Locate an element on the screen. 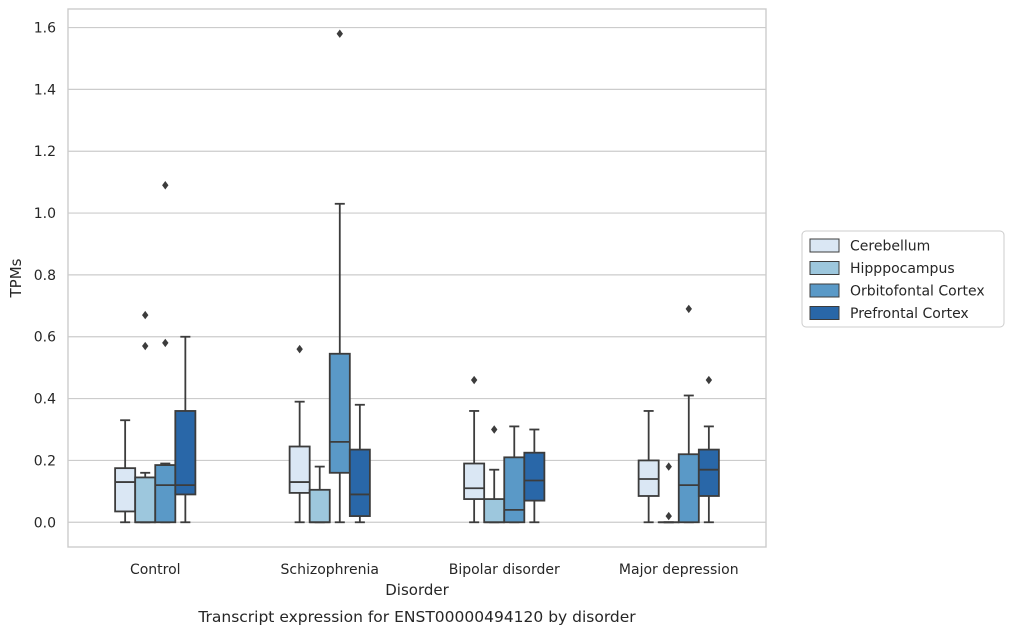 This screenshot has height=634, width=1014. legend-label: Hipppocampus is located at coordinates (902, 269).